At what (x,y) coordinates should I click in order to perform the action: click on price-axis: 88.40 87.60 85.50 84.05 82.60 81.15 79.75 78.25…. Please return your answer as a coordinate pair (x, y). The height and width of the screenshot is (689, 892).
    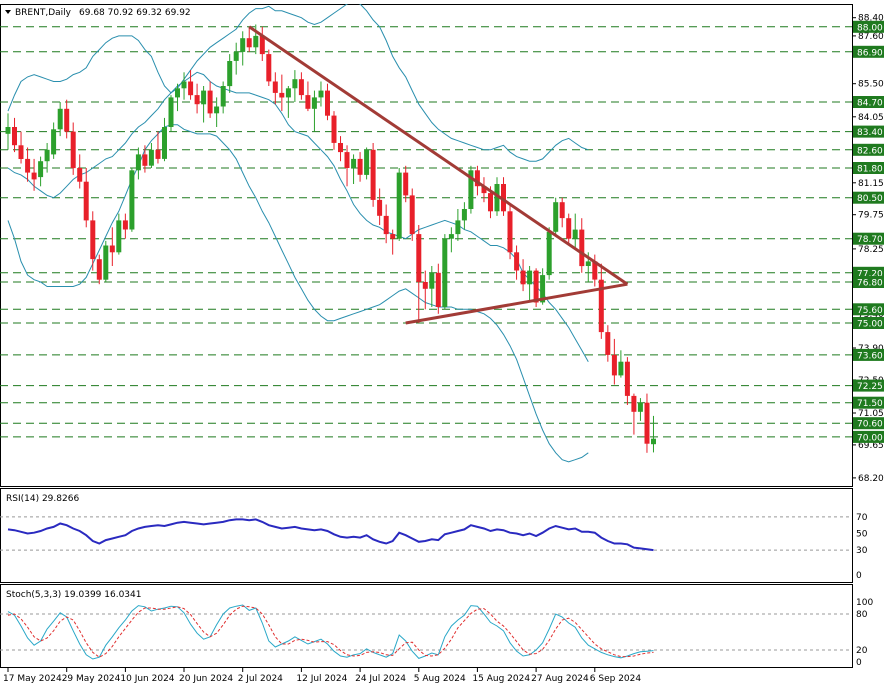
    Looking at the image, I should click on (868, 249).